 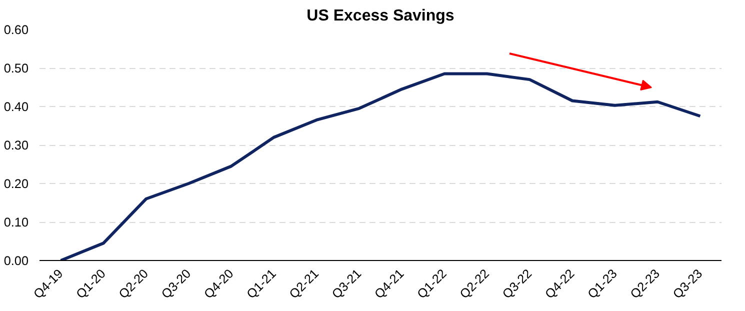 I want to click on y-tick-label: 0.10, so click(x=16, y=223).